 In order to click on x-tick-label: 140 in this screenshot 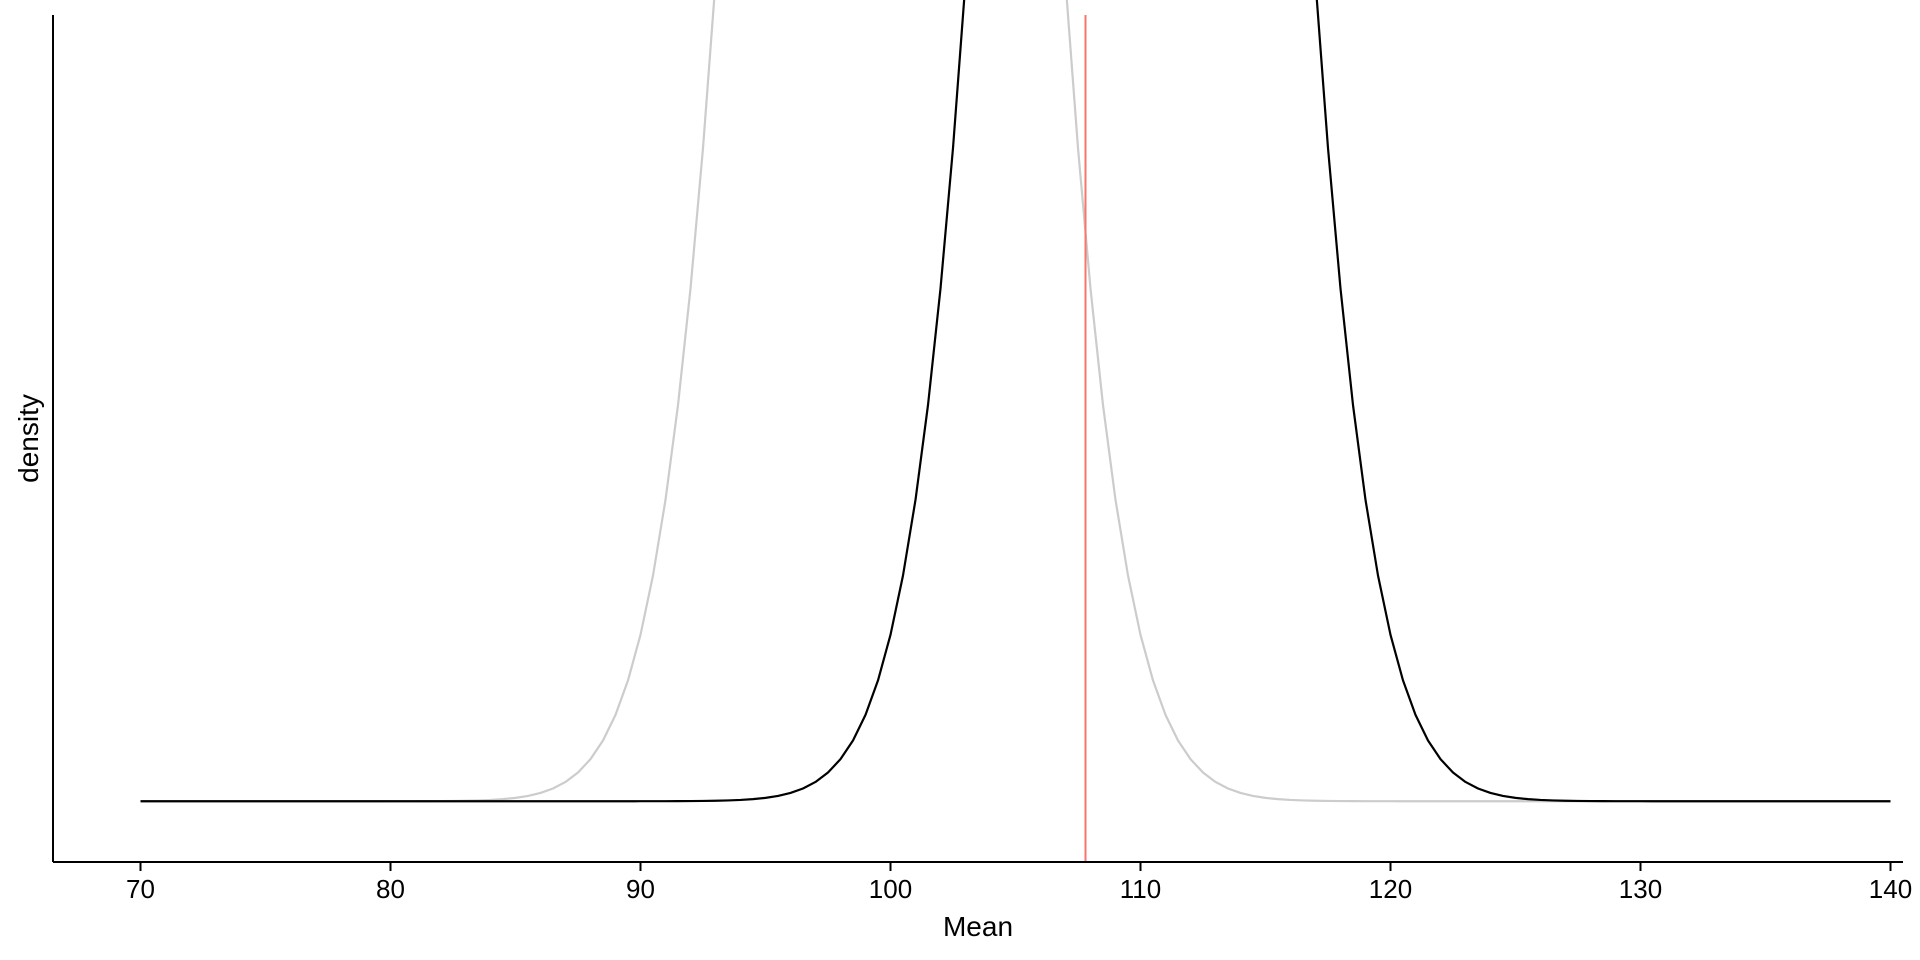, I will do `click(1890, 889)`.